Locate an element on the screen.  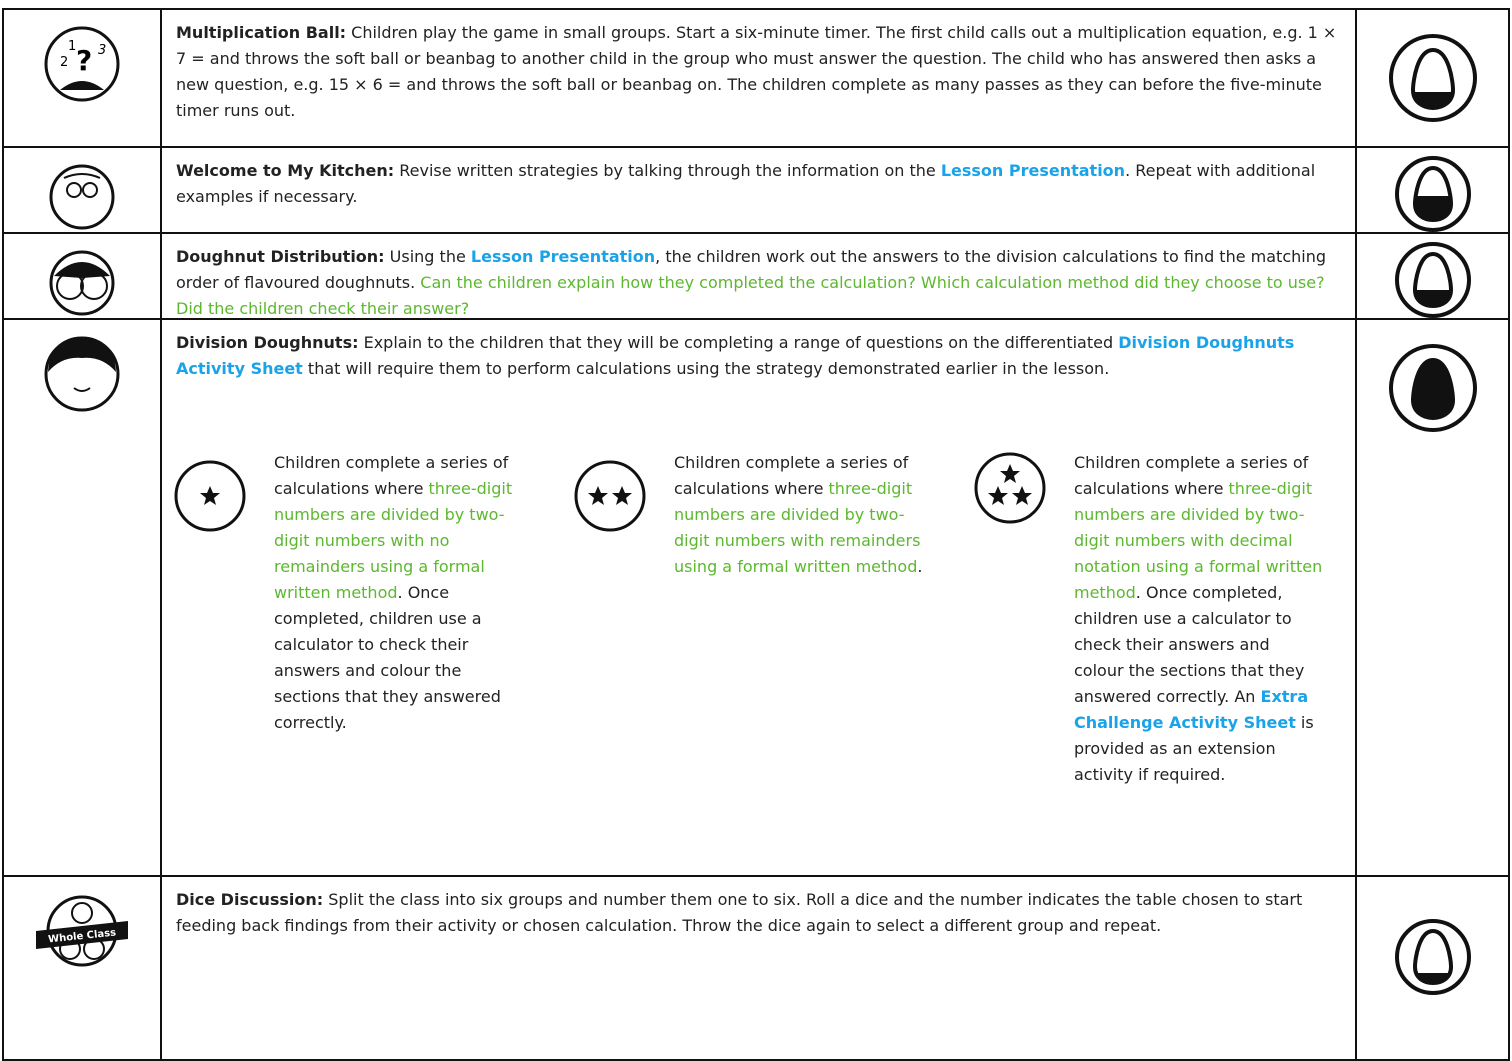
activity-title: Dice Discussion: is located at coordinates (250, 899).